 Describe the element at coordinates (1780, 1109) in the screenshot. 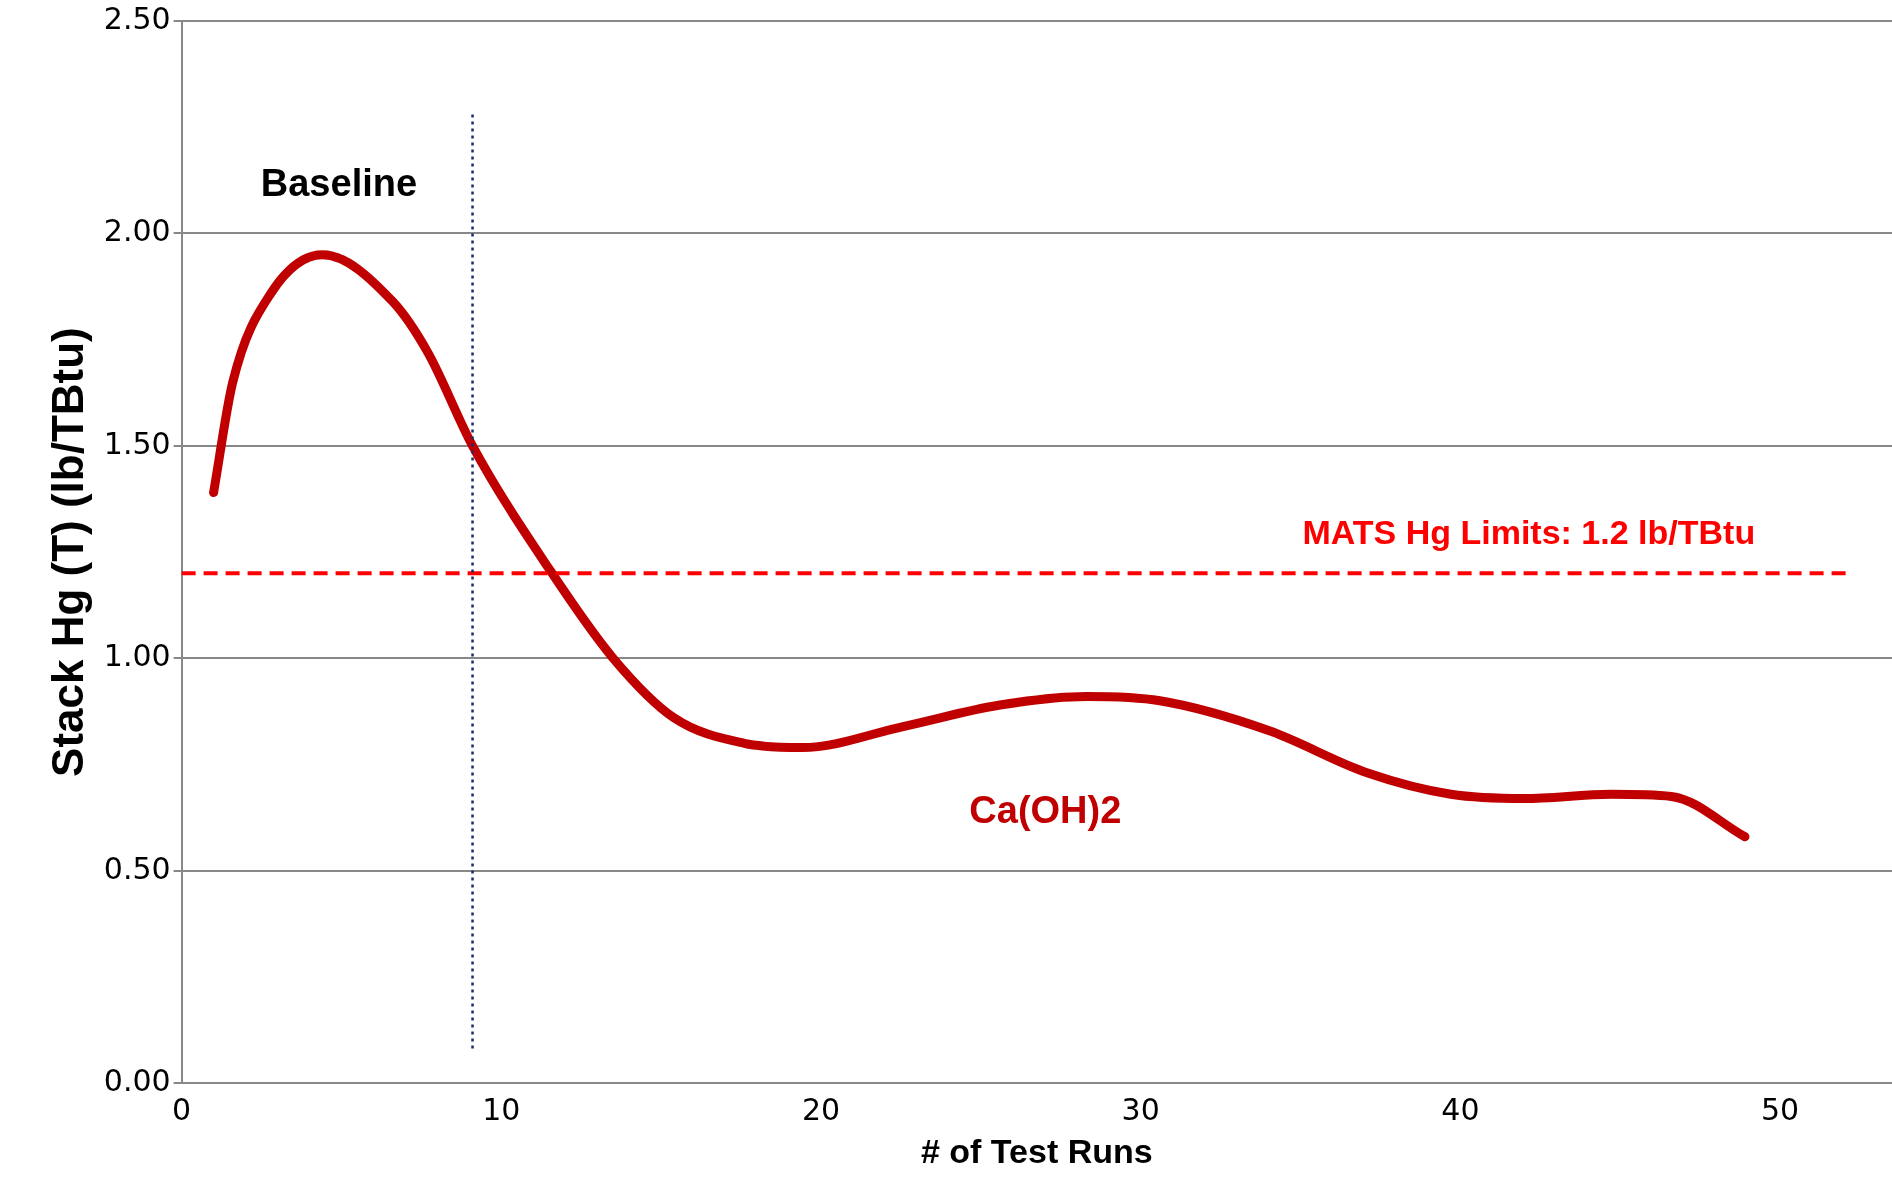

I see `x-tick-label: 50` at that location.